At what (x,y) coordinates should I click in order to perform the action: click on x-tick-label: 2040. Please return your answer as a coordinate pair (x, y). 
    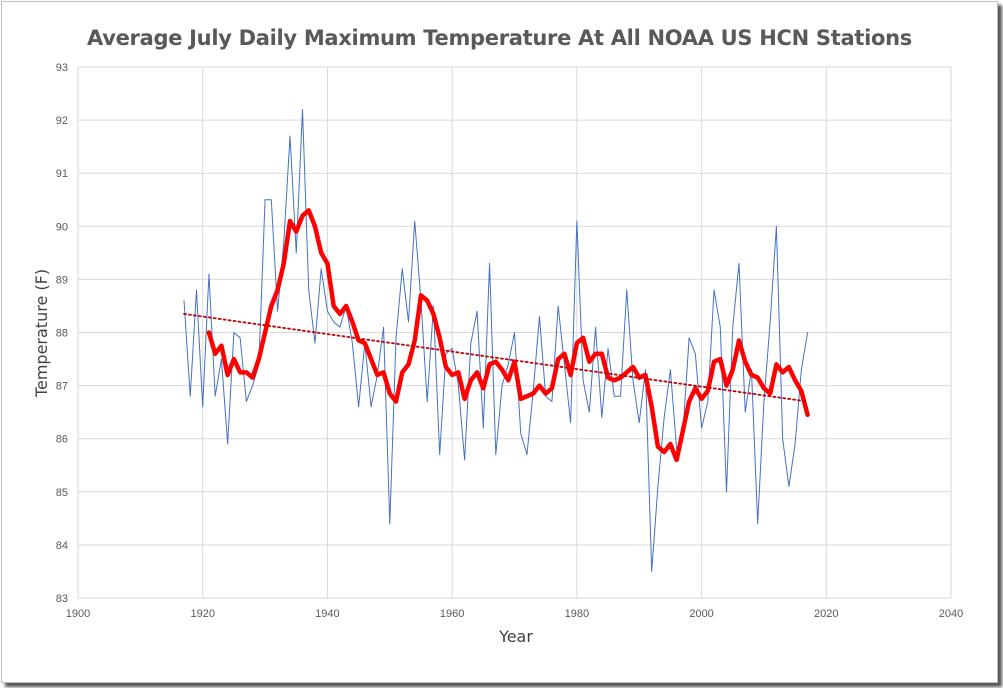
    Looking at the image, I should click on (951, 614).